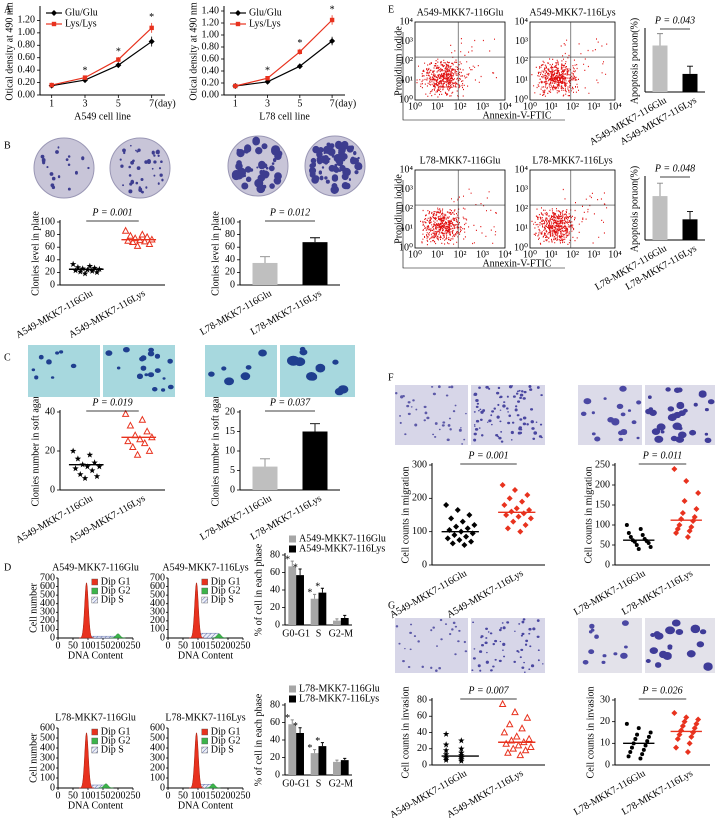  Describe the element at coordinates (317, 587) in the screenshot. I see `significance-mark: *` at that location.